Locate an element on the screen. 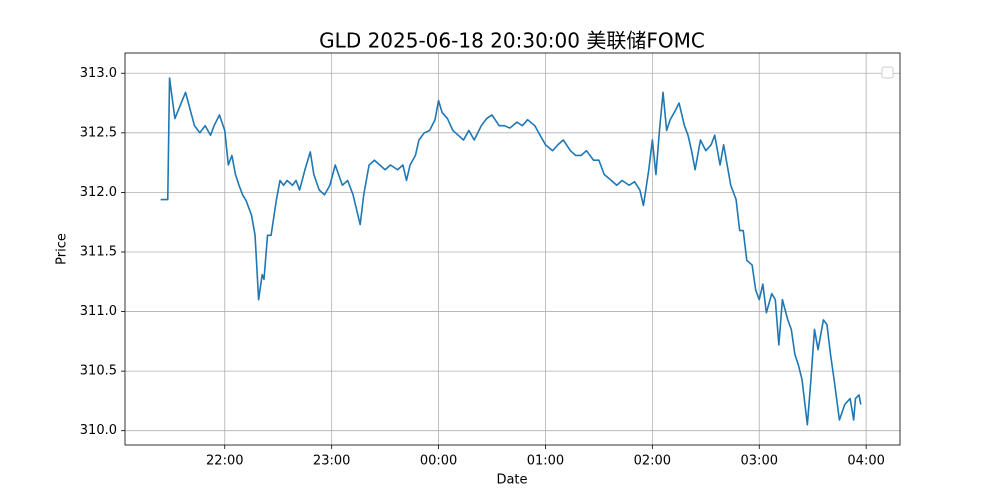 This screenshot has height=500, width=1000. y-axis-label: Price is located at coordinates (62, 249).